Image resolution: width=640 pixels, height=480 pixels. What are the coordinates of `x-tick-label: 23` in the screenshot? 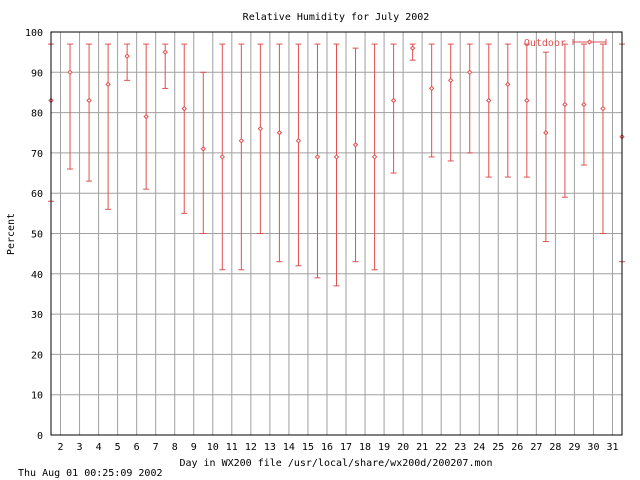 It's located at (460, 447).